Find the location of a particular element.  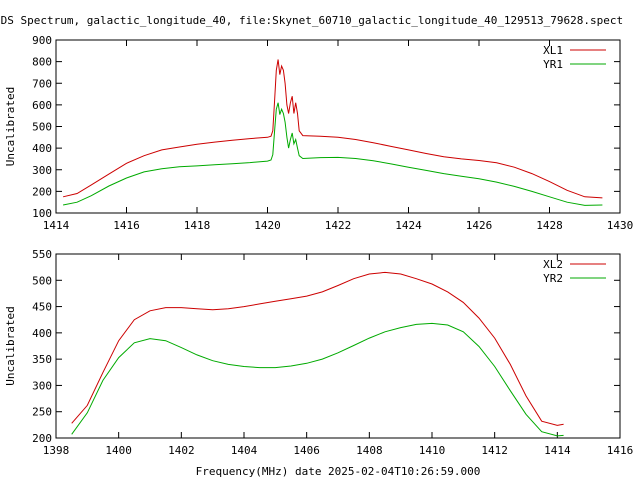

x-tick-label: 1424 is located at coordinates (408, 225).